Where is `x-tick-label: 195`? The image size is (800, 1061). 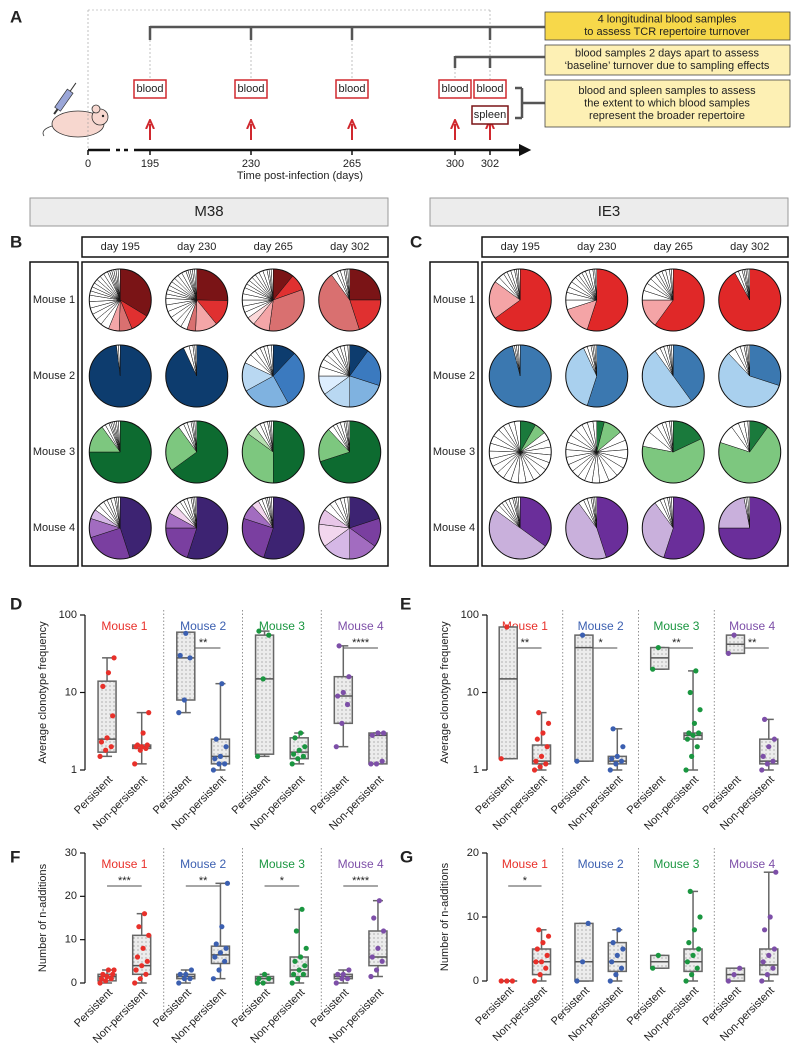
x-tick-label: 195 is located at coordinates (150, 164).